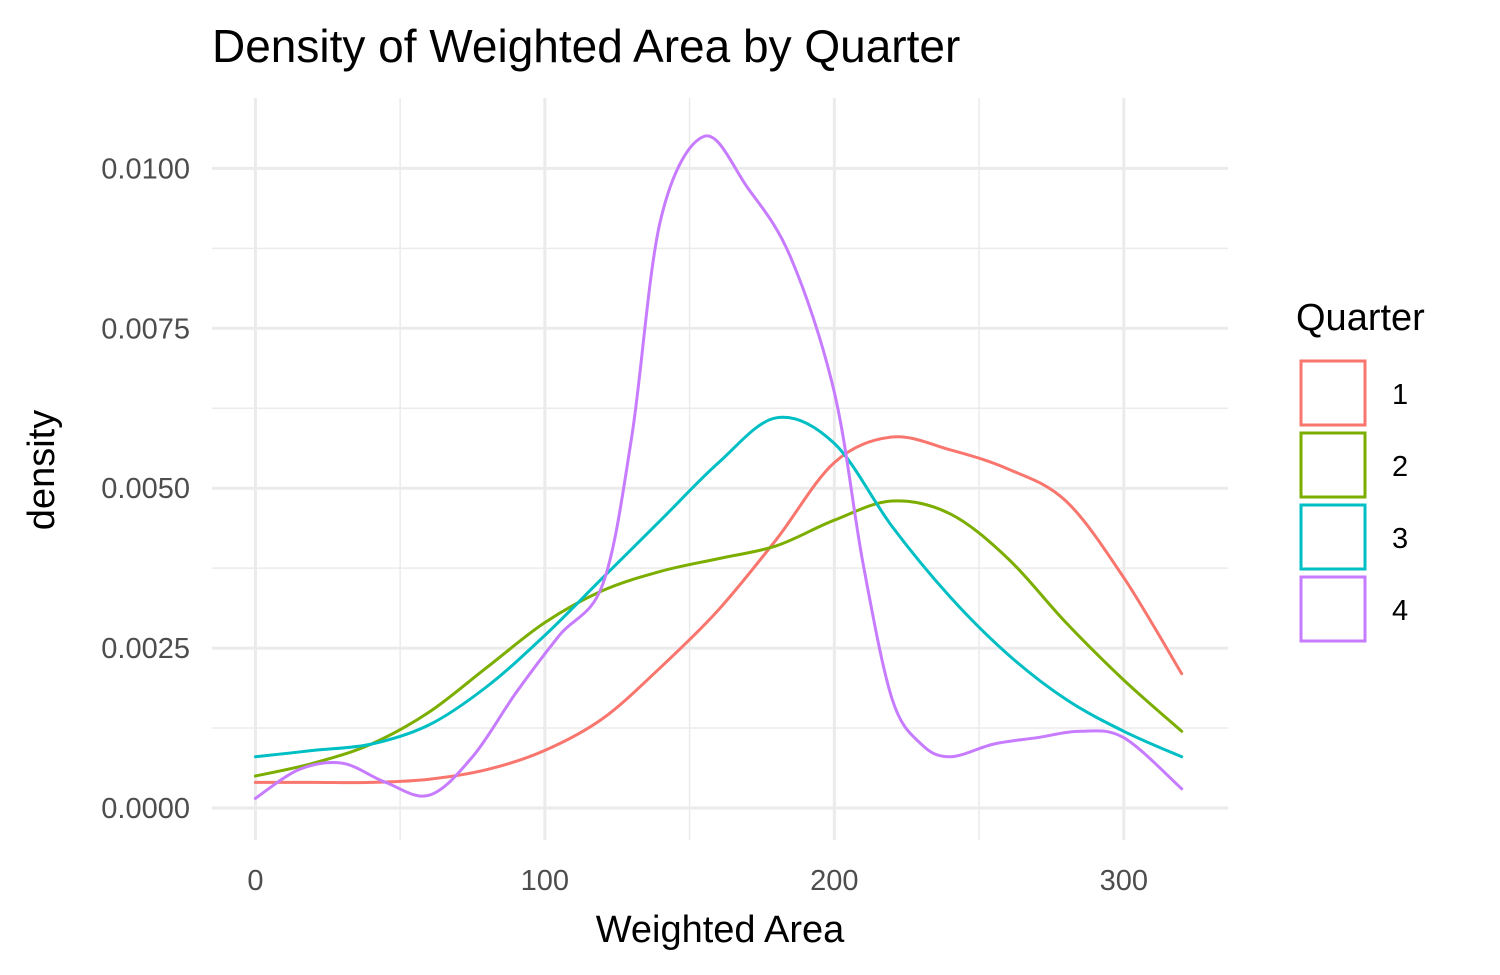  I want to click on x-axis-ticks: 0 100 200 300, so click(697, 881).